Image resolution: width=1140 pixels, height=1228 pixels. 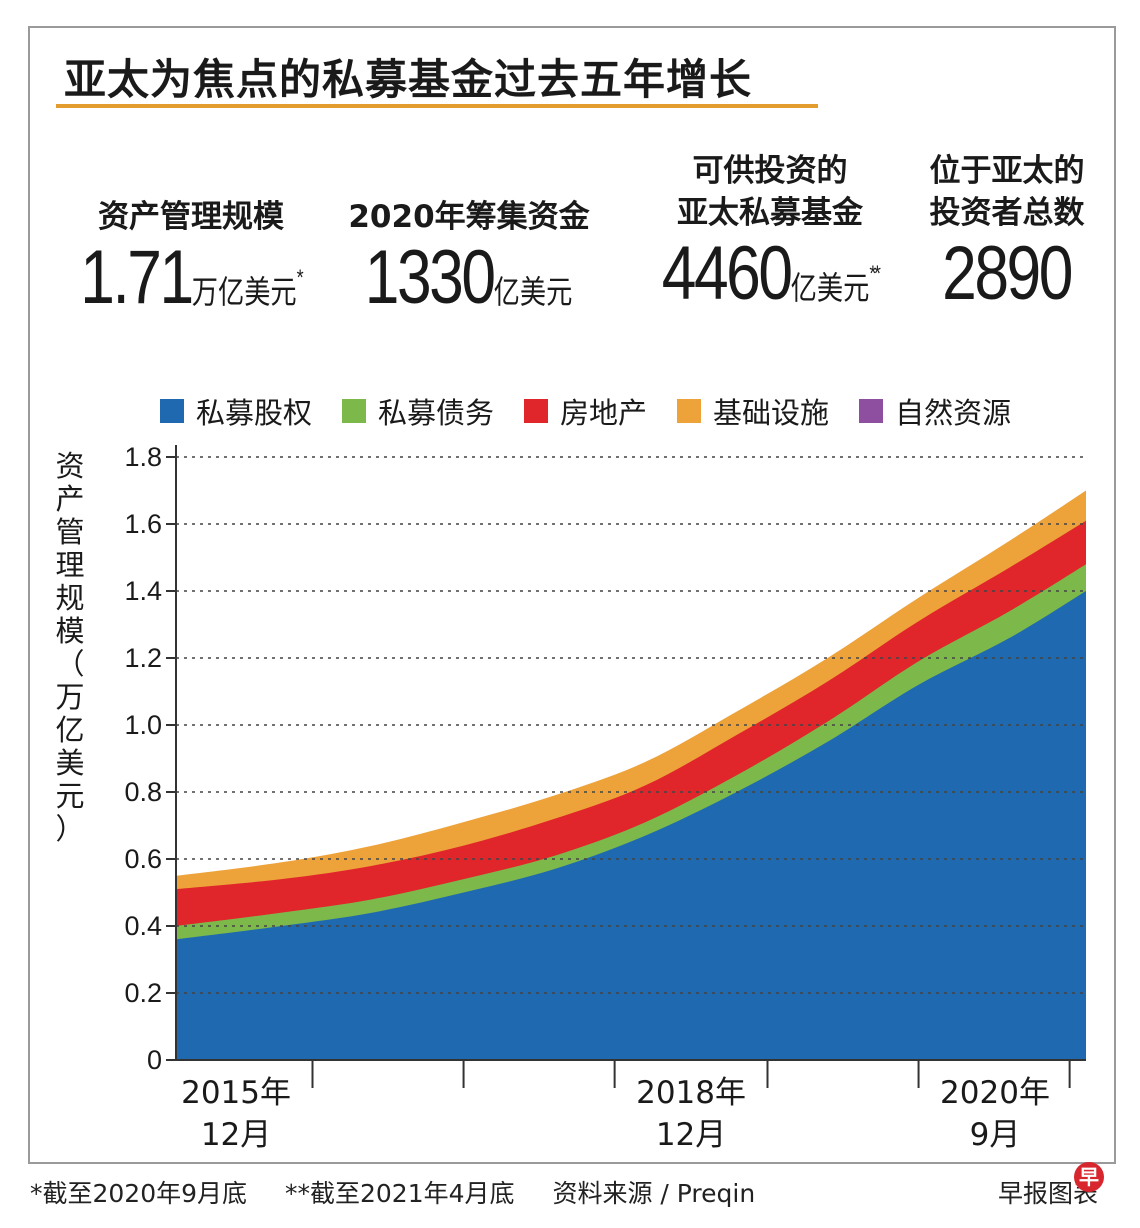 I want to click on x-tick-label-year: 2020年, so click(x=995, y=1093).